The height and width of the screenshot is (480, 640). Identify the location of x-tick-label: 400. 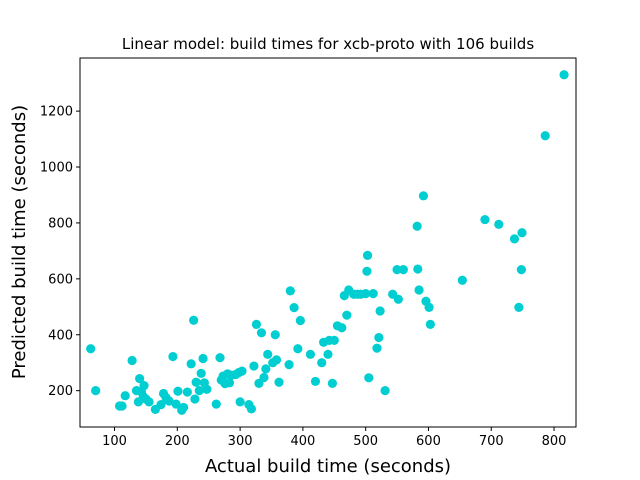
(302, 441).